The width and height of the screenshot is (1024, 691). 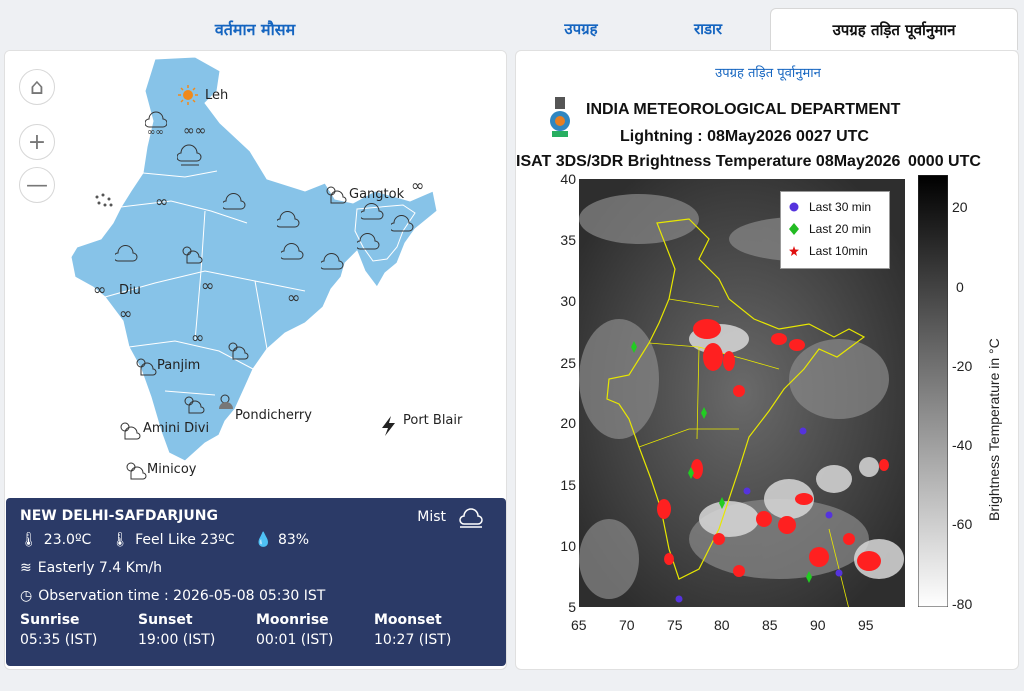 What do you see at coordinates (944, 161) in the screenshot?
I see `insat-caption-time: 0000 UTC` at bounding box center [944, 161].